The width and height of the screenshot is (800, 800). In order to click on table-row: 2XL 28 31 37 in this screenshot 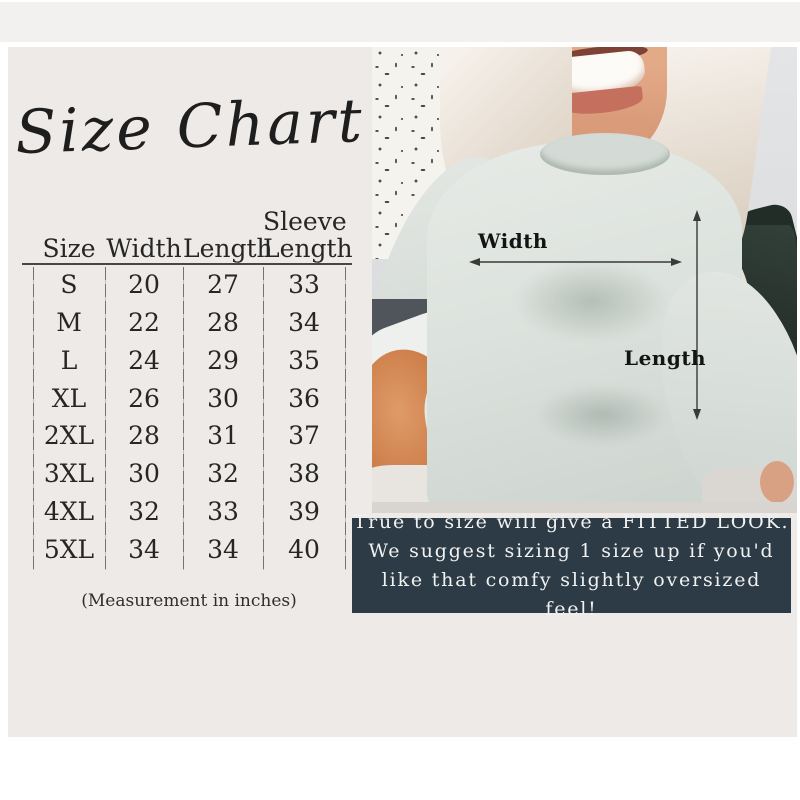, I will do `click(189, 436)`.